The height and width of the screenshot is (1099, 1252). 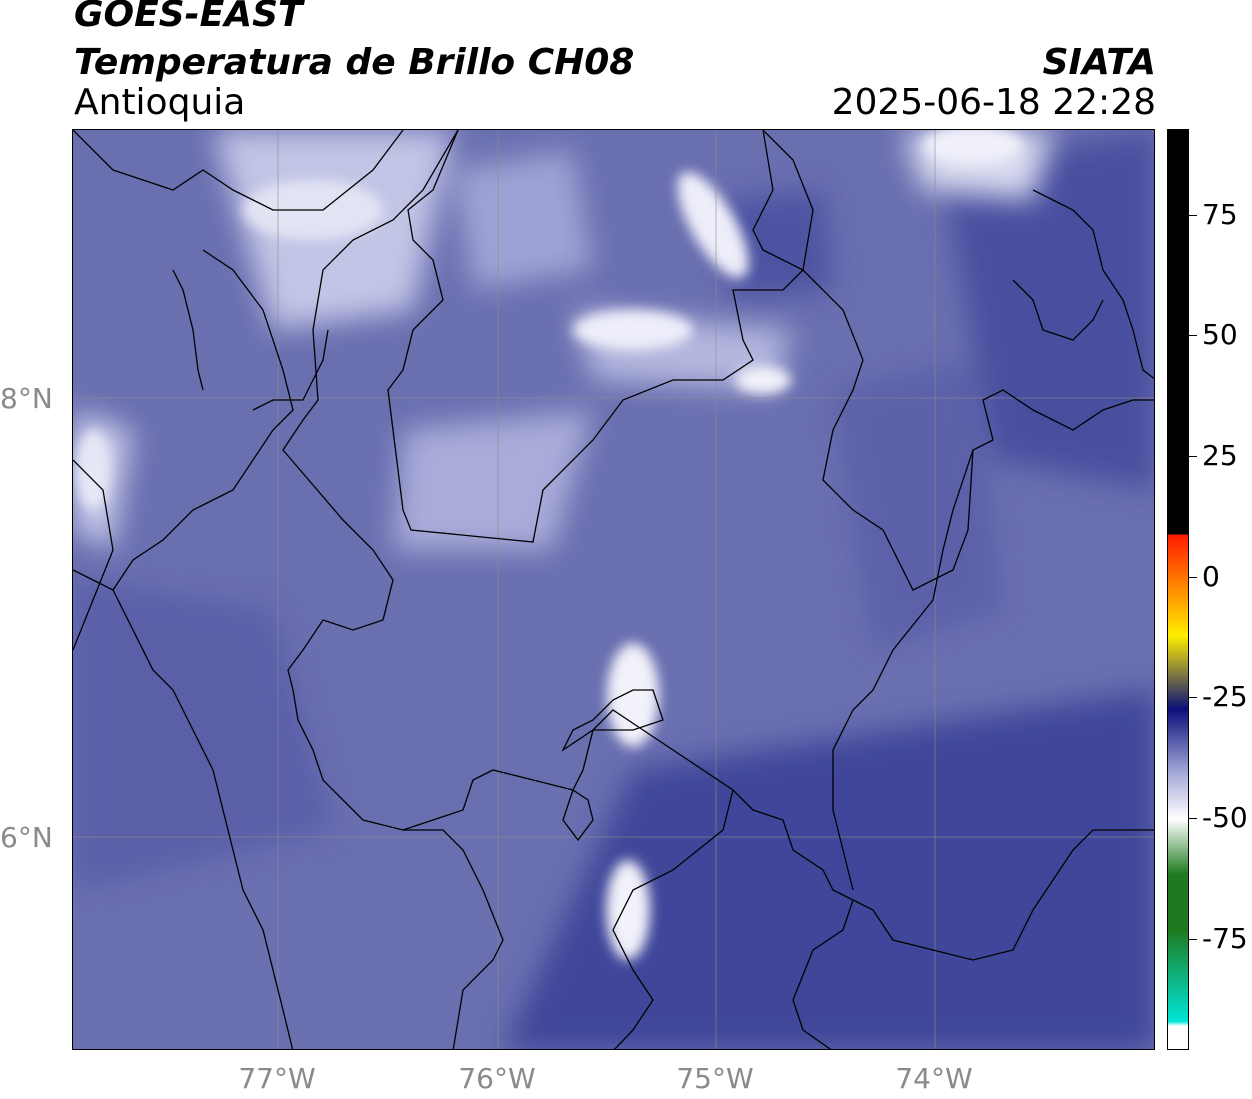 I want to click on lon-label-77w: 77°W, so click(x=277, y=1078).